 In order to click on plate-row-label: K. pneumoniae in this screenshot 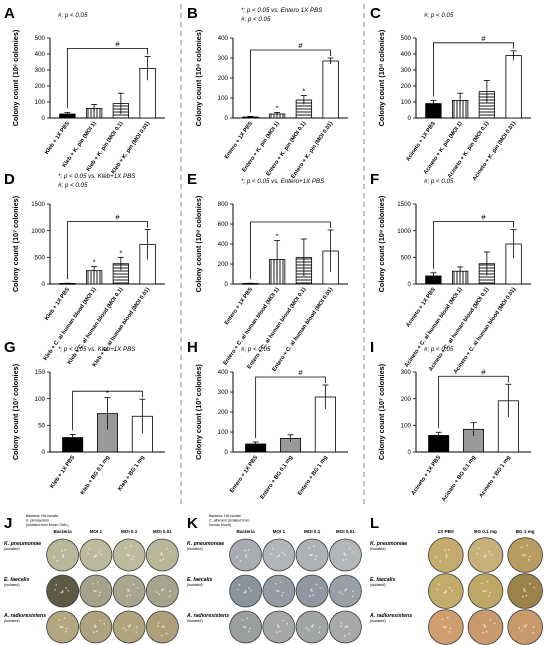, I will do `click(22, 544)`.